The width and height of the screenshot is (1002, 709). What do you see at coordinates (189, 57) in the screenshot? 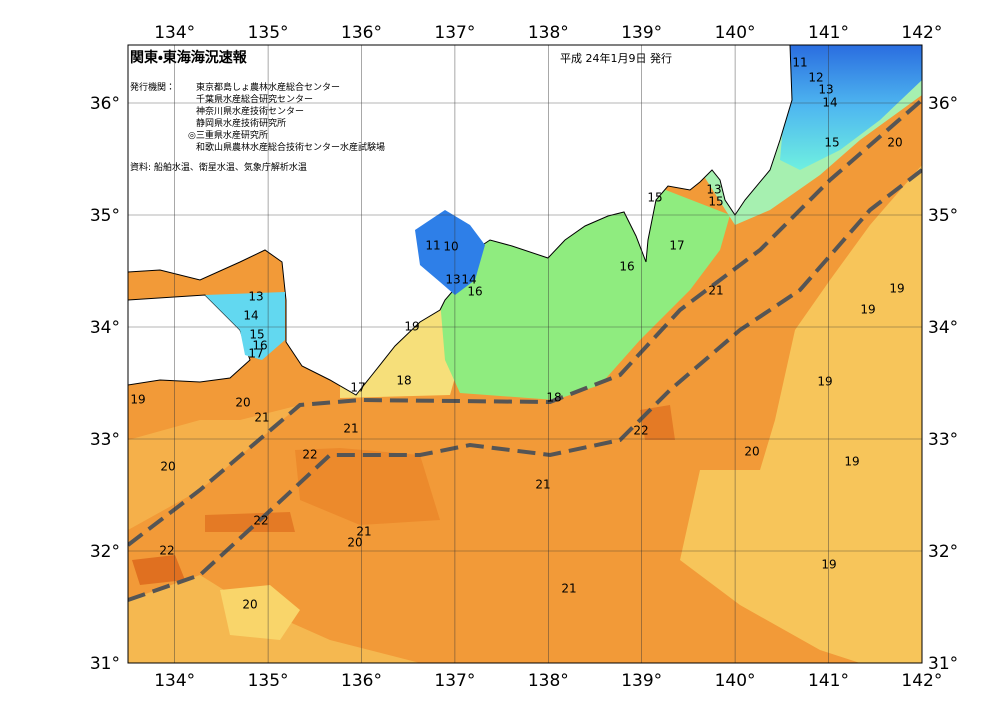
I see `title: 関東・東海海況速報` at bounding box center [189, 57].